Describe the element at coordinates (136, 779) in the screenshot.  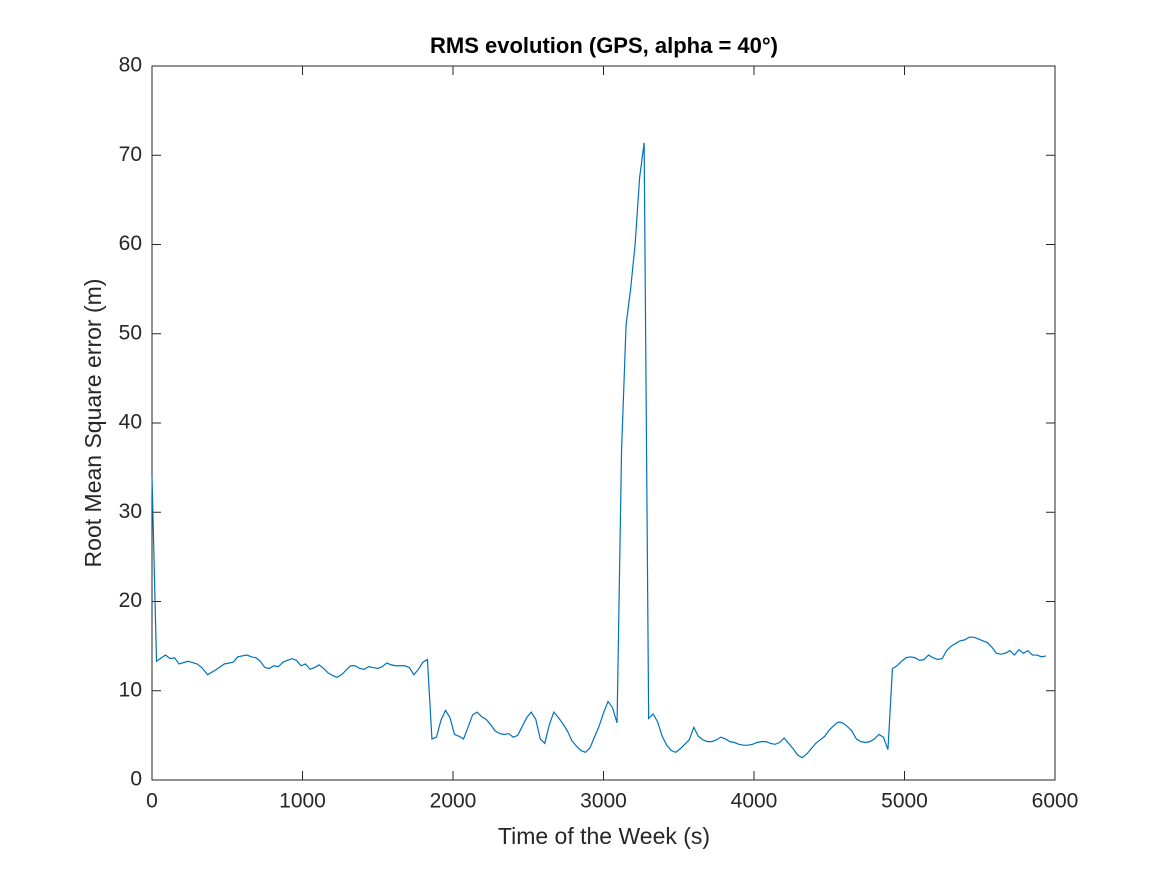
I see `y-tick-label: 0` at that location.